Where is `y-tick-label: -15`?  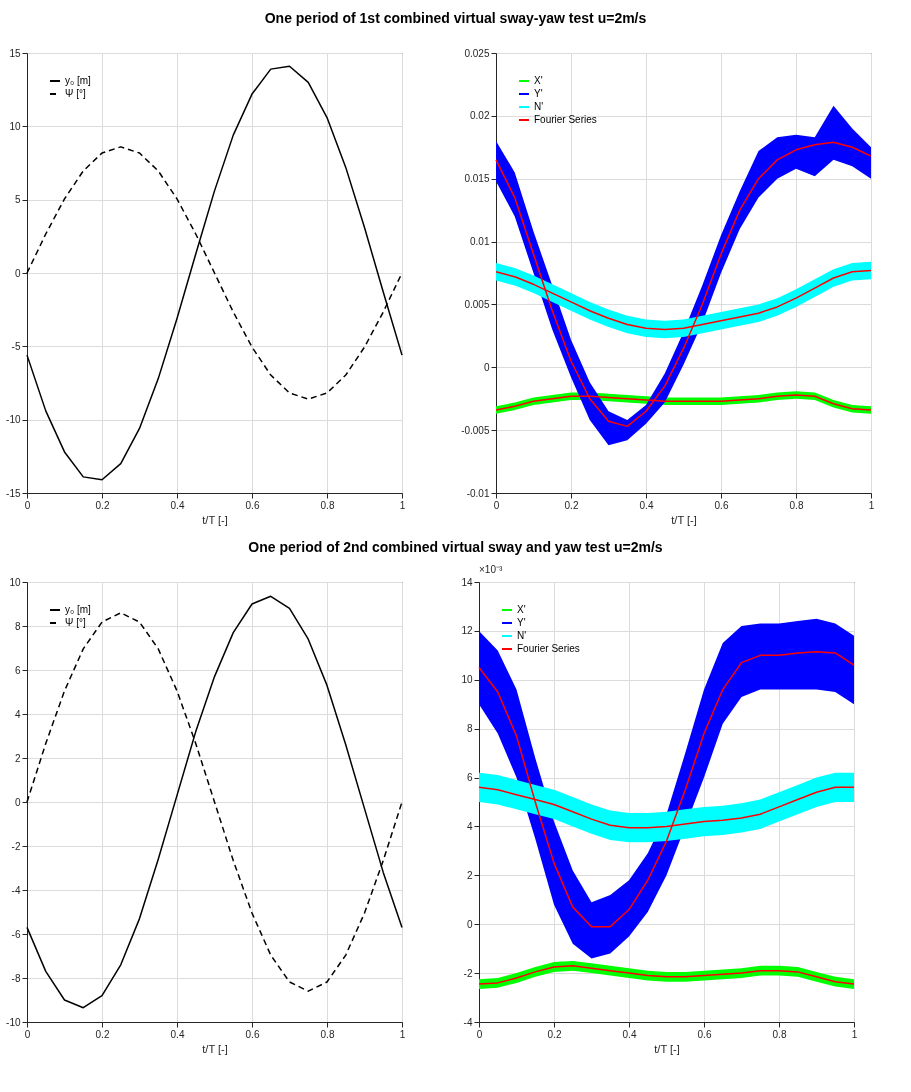 y-tick-label: -15 is located at coordinates (13, 493).